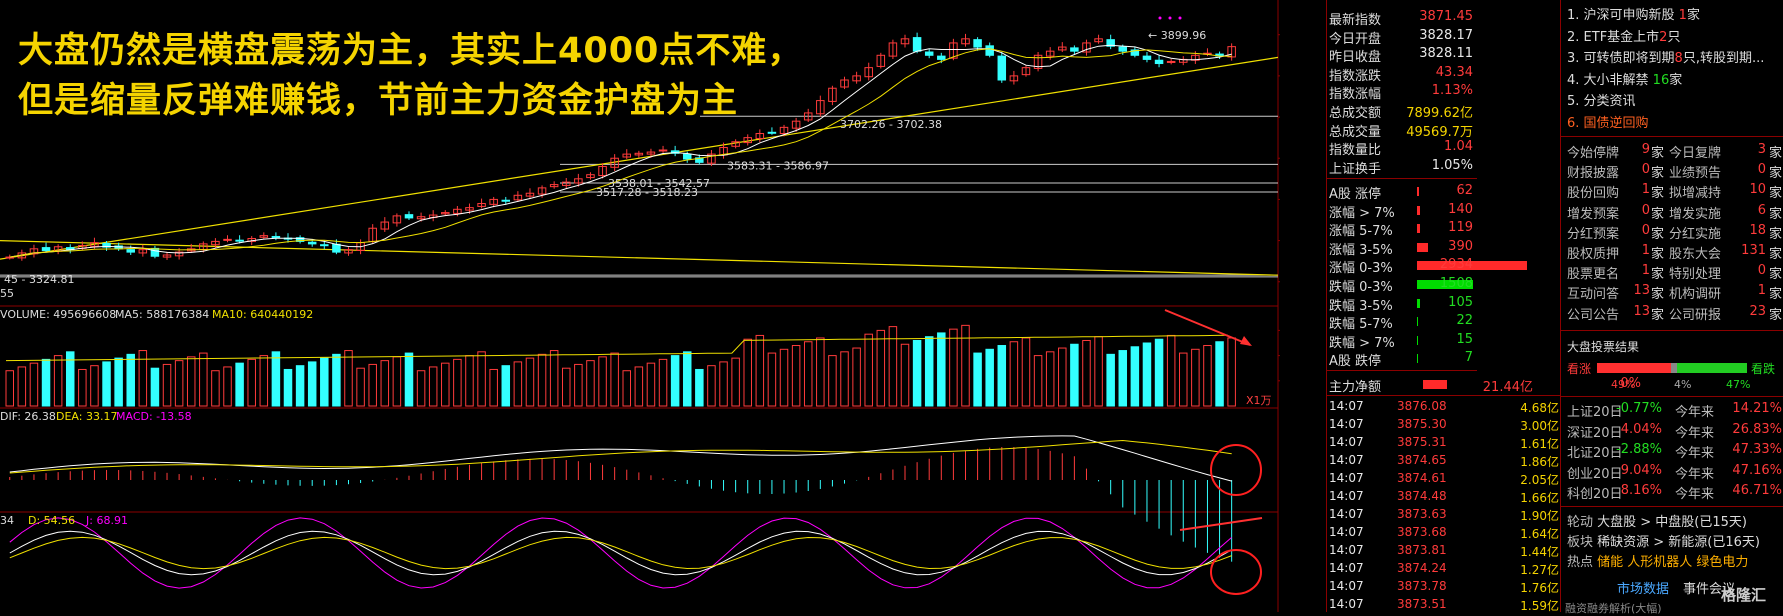  I want to click on quote-label: 今日开盘, so click(1355, 39).